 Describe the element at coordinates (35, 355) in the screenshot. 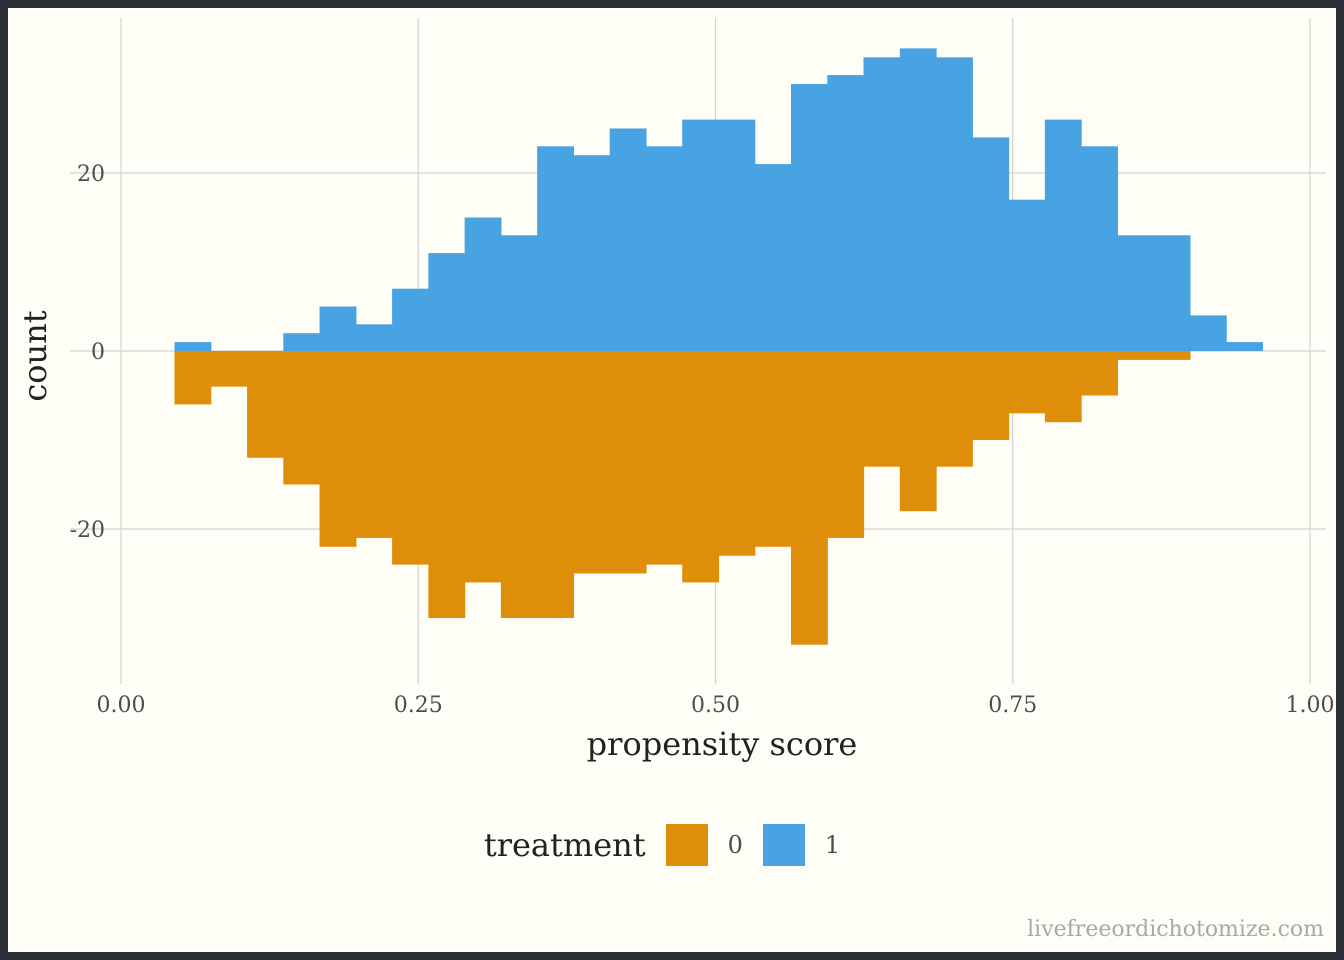

I see `y-axis-title: count` at that location.